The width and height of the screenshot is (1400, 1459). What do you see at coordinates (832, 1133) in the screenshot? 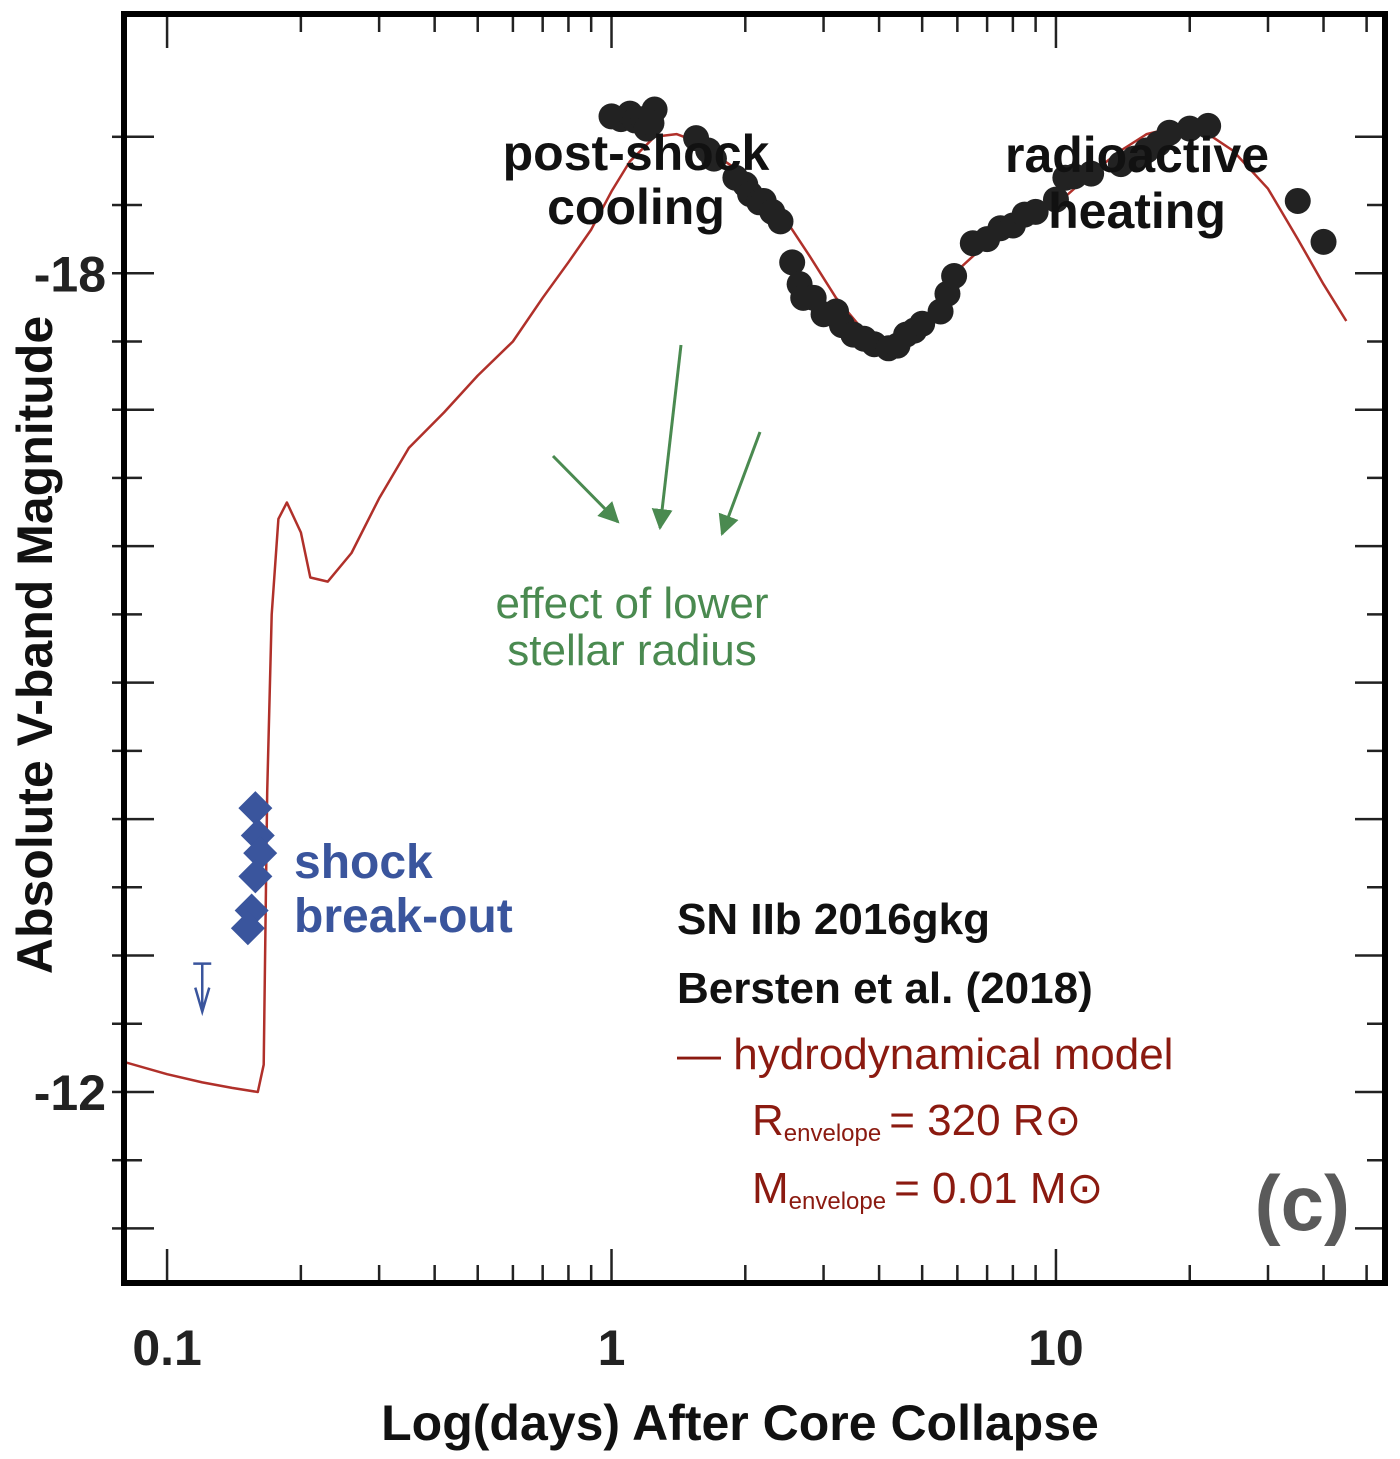
I see `legend-radius-subscript: envelope` at bounding box center [832, 1133].